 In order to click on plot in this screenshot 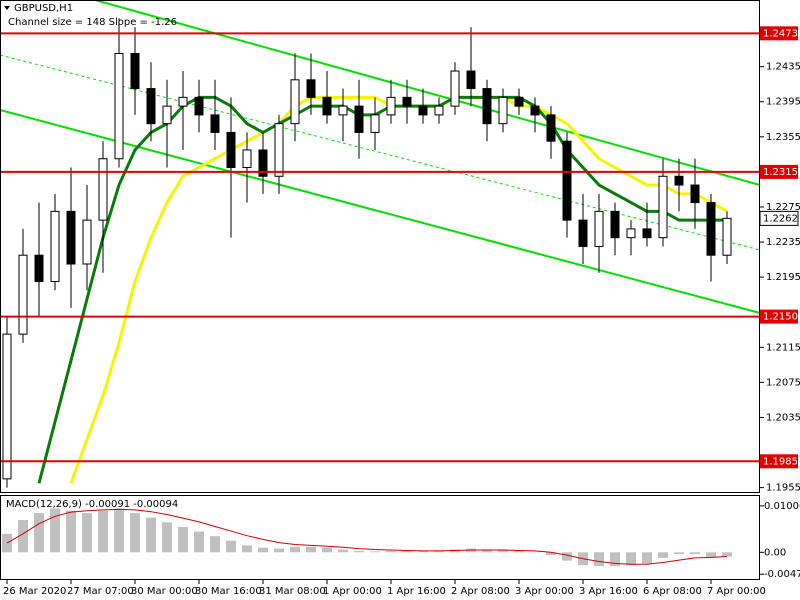, I will do `click(367, 537)`.